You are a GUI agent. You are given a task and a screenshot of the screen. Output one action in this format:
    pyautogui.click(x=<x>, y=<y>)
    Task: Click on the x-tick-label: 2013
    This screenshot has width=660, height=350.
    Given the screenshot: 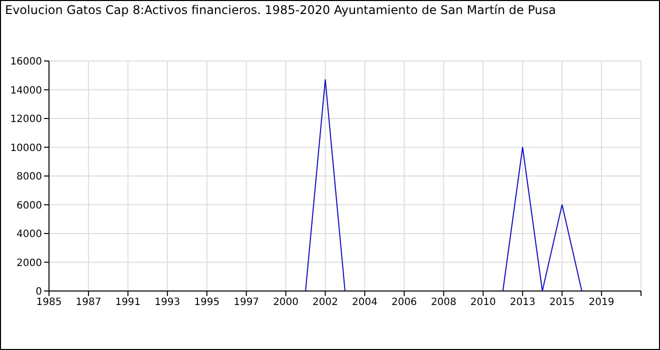 What is the action you would take?
    pyautogui.click(x=523, y=302)
    